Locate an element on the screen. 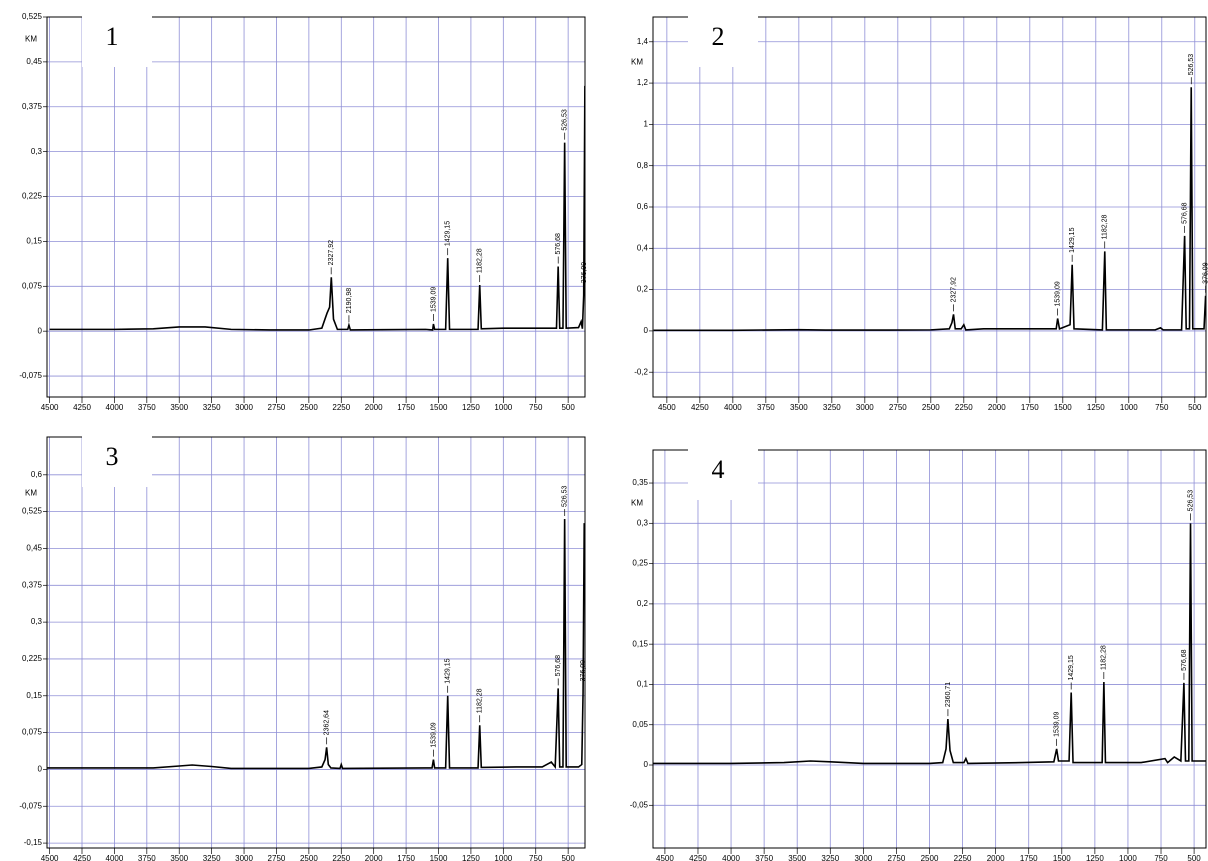 The image size is (1208, 861). y-tick-label: 0,4 is located at coordinates (643, 247).